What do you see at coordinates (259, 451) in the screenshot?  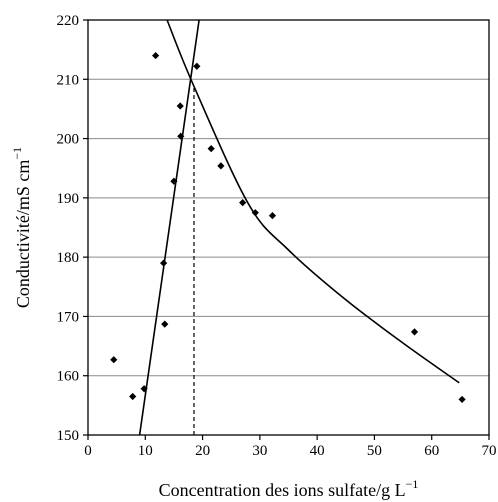 I see `x-tick-label-30: 30` at bounding box center [259, 451].